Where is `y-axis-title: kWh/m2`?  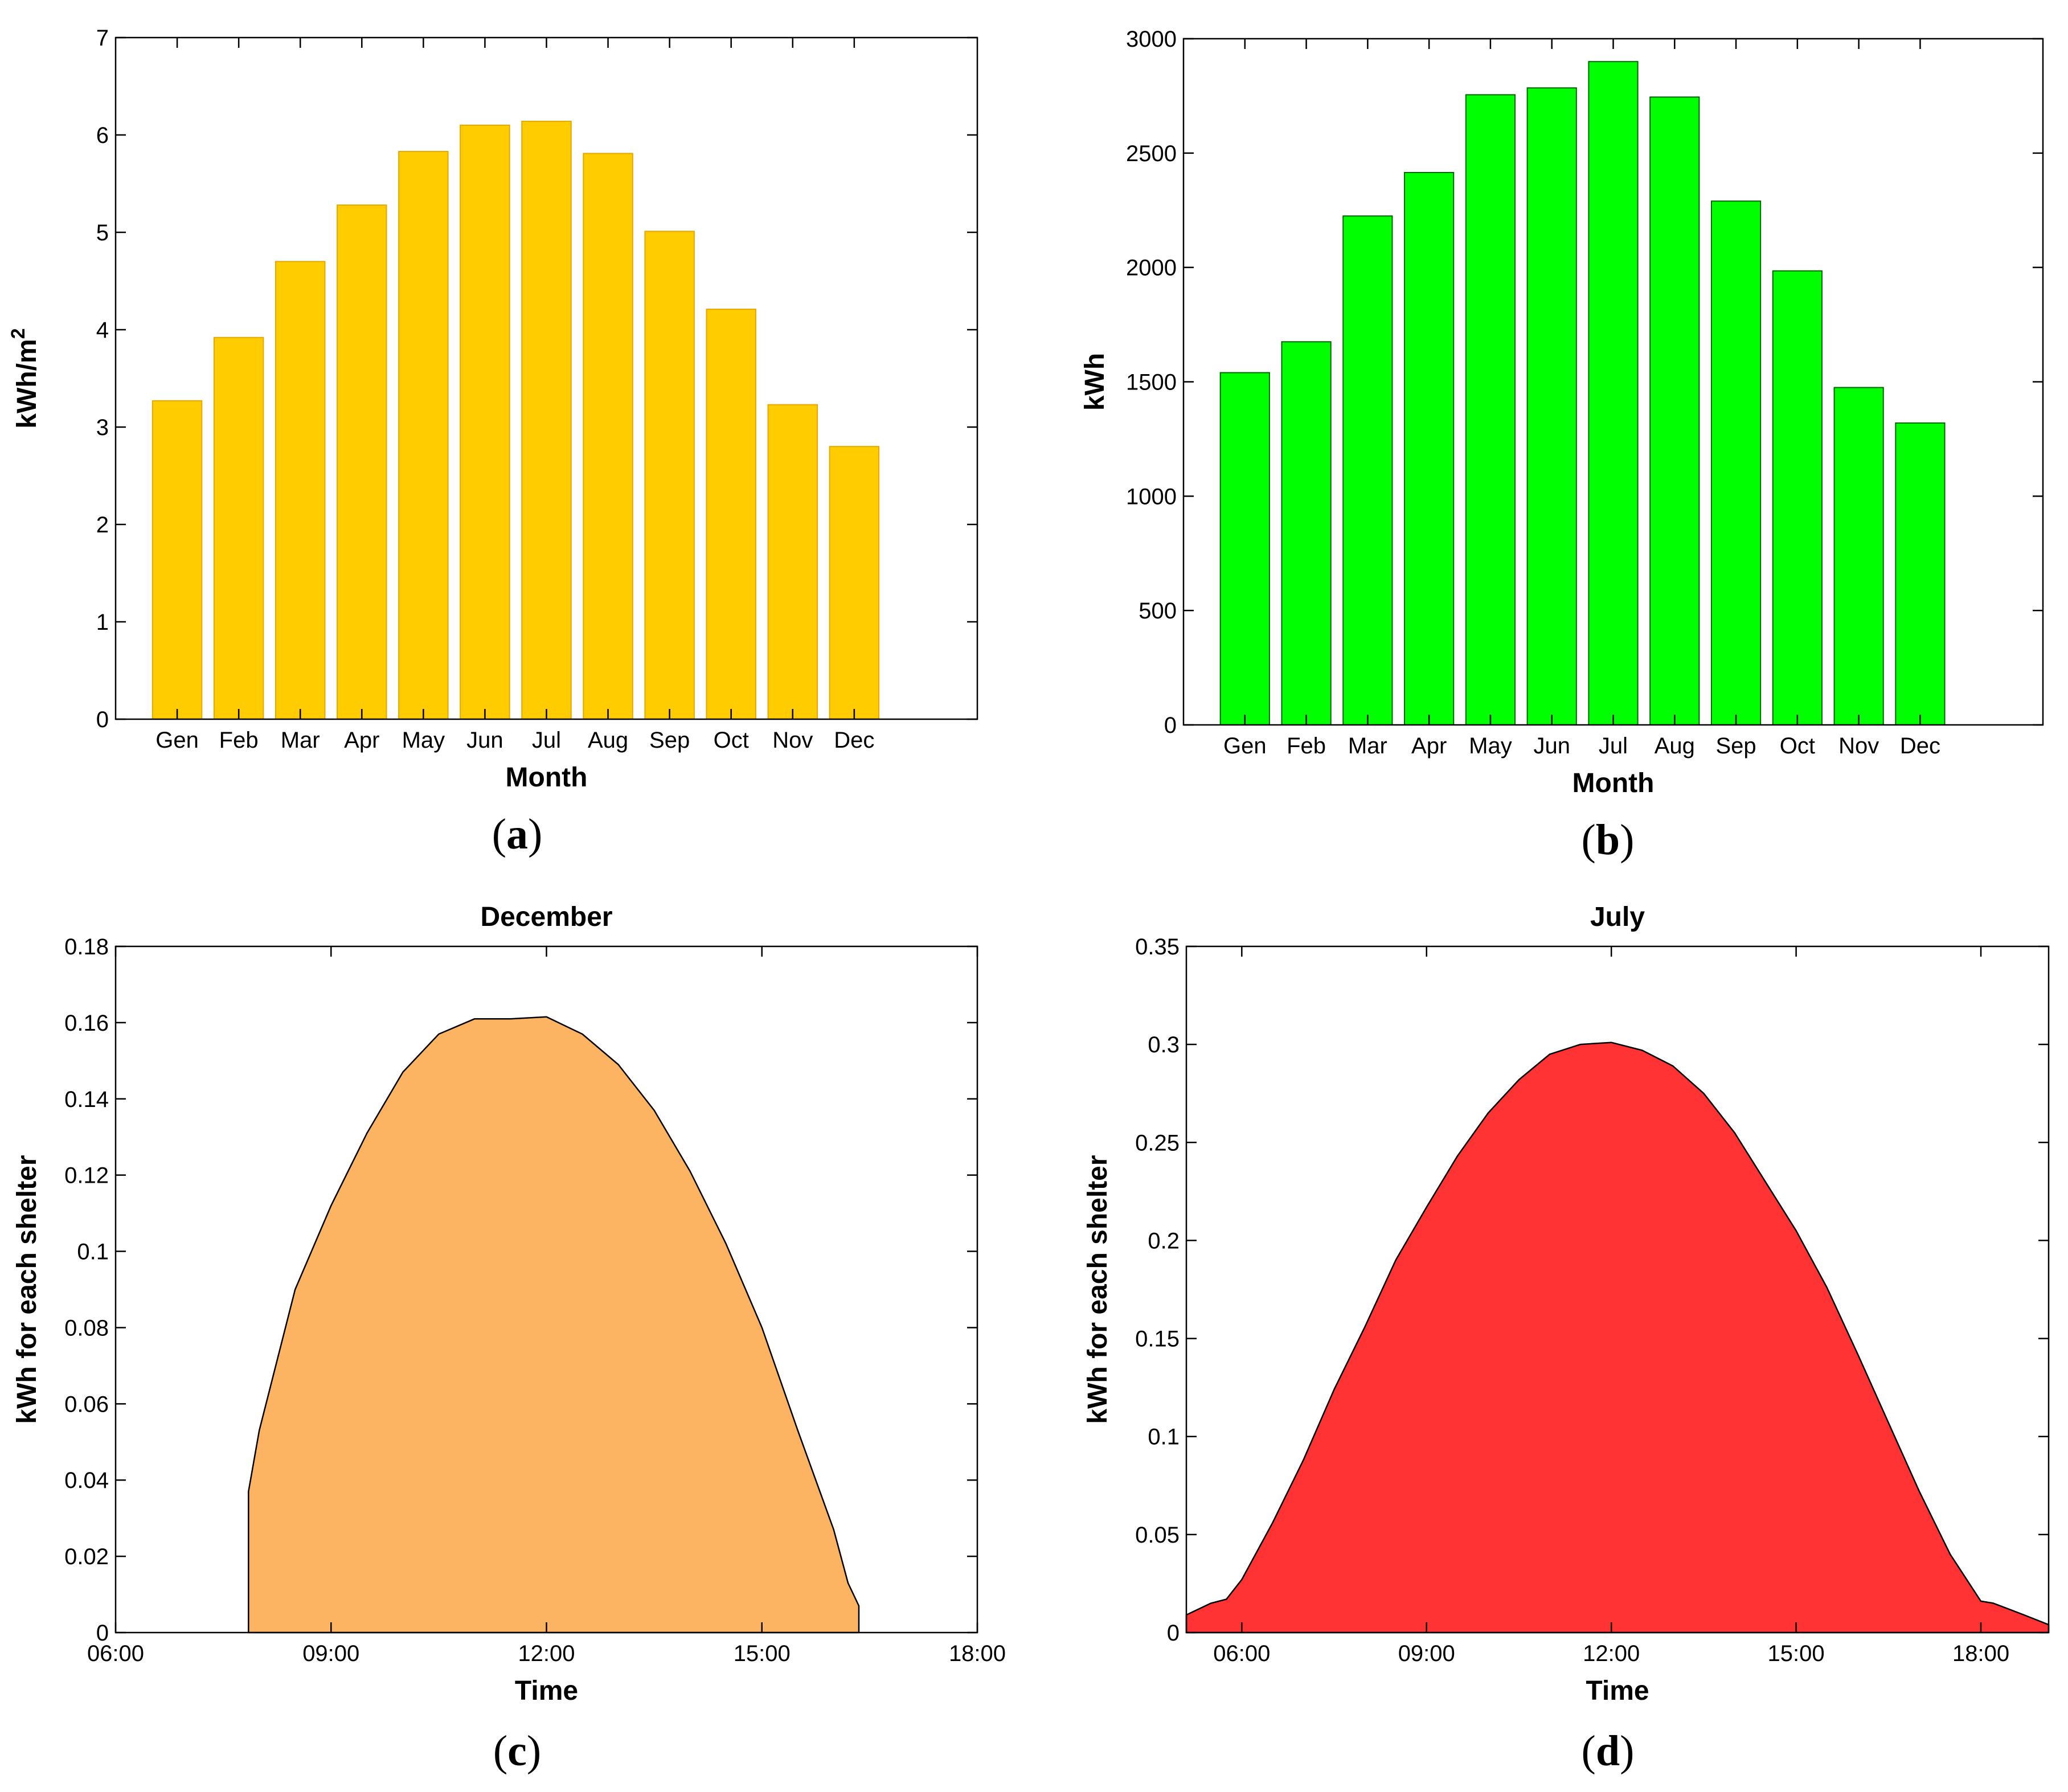 y-axis-title: kWh/m2 is located at coordinates (24, 378).